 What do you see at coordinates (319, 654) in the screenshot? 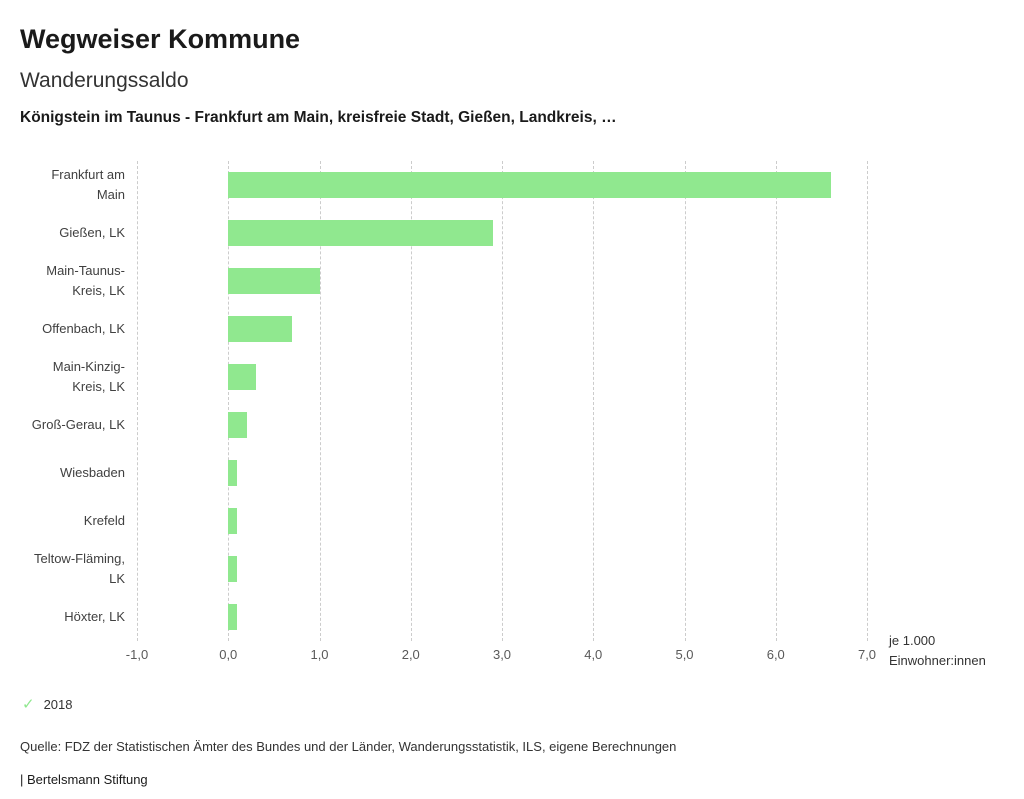
I see `x-tick-label: 1,0` at bounding box center [319, 654].